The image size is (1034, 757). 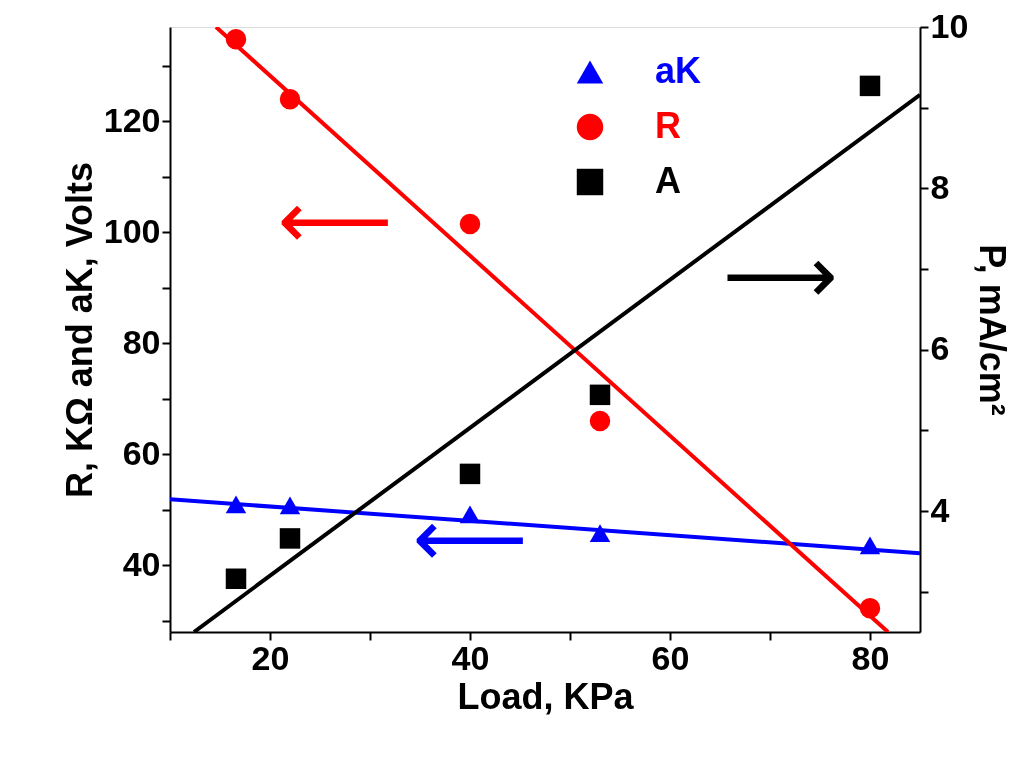 What do you see at coordinates (141, 452) in the screenshot?
I see `y-tick-label: 60` at bounding box center [141, 452].